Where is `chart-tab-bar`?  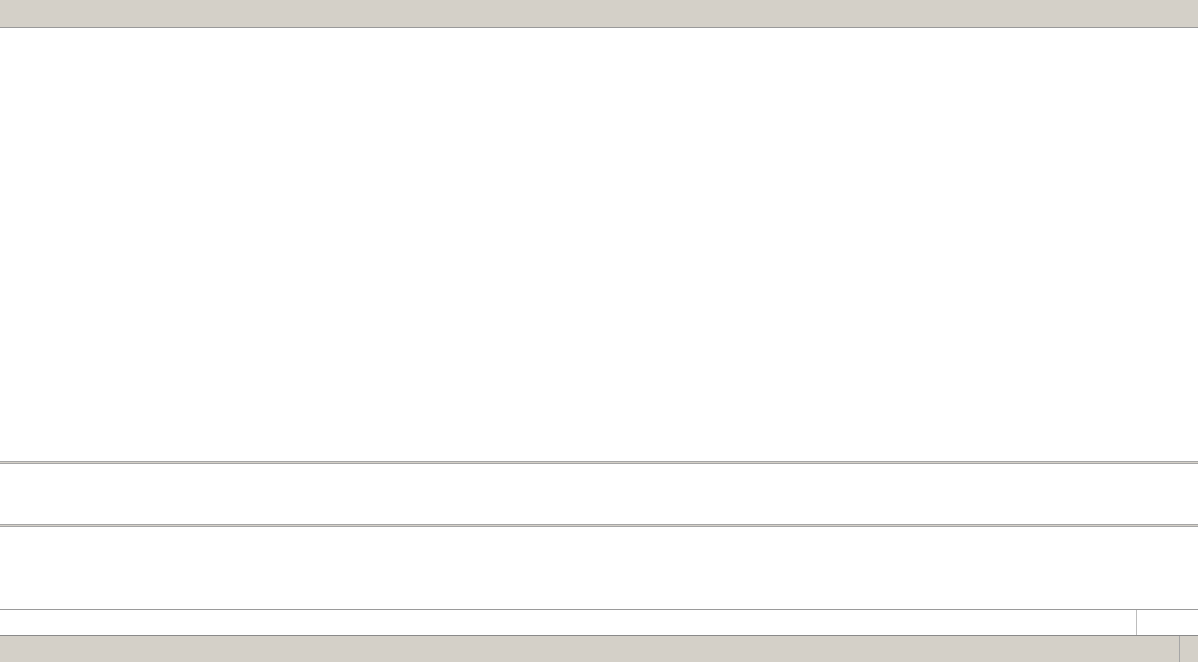
chart-tab-bar is located at coordinates (599, 648).